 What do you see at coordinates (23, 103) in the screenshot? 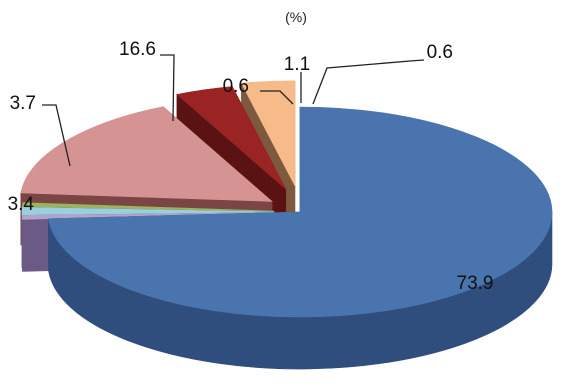
I see `data-label: 3.7` at bounding box center [23, 103].